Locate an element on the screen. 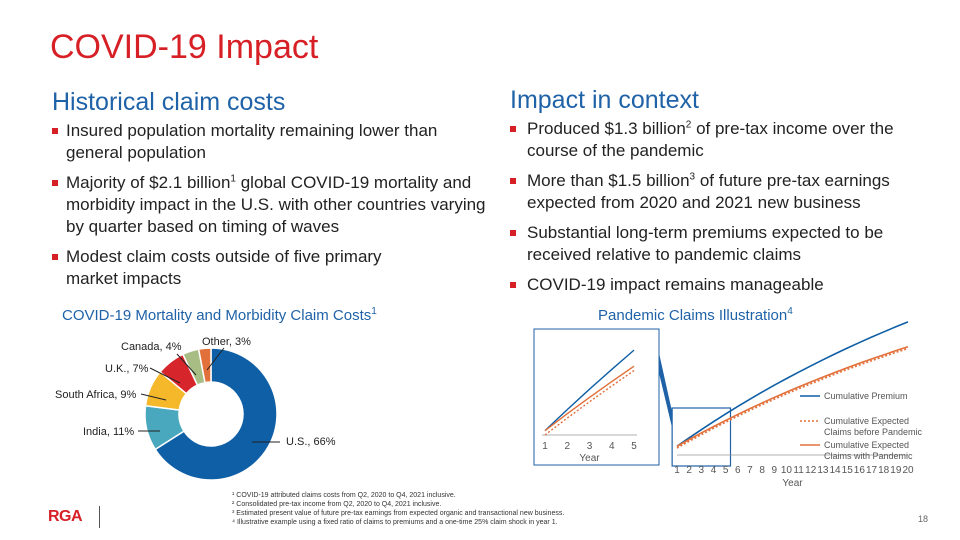 The height and width of the screenshot is (540, 960). inset-x-tick-label: 1 is located at coordinates (545, 446).